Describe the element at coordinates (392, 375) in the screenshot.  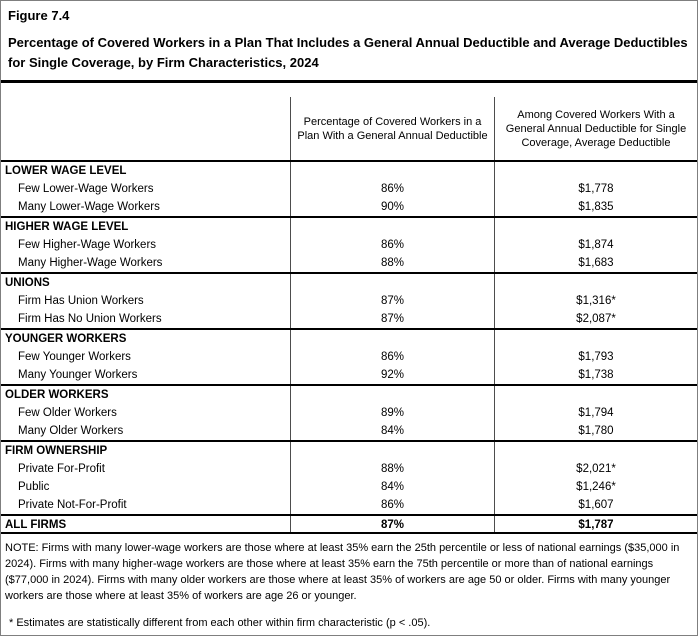
I see `row-pct-value: 92%` at that location.